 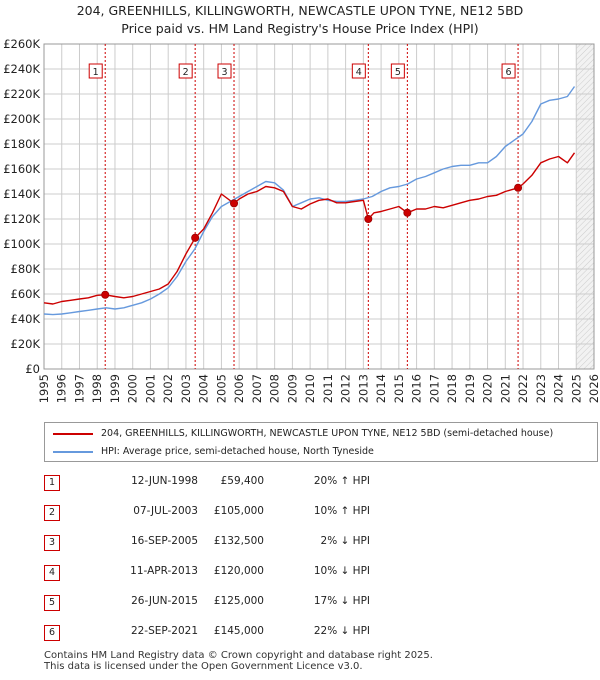 I want to click on x-tick-label: 2017, so click(x=434, y=388).